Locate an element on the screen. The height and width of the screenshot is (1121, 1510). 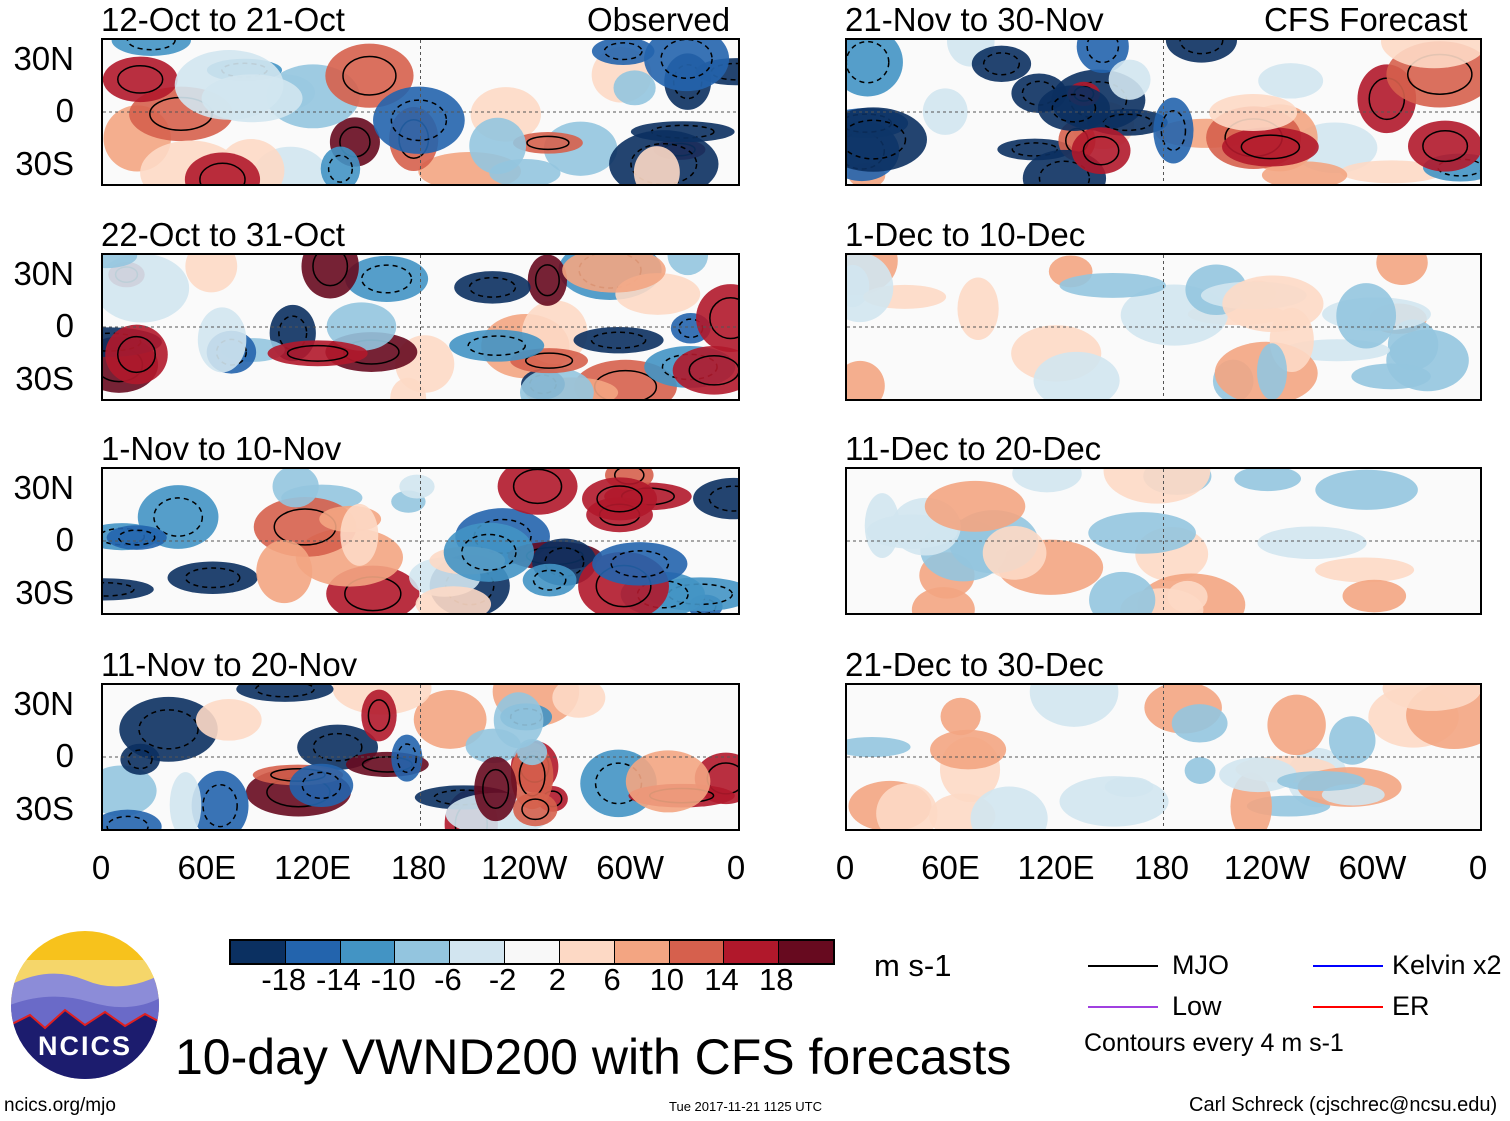
site-link: ncics.org/mjo is located at coordinates (60, 1105).